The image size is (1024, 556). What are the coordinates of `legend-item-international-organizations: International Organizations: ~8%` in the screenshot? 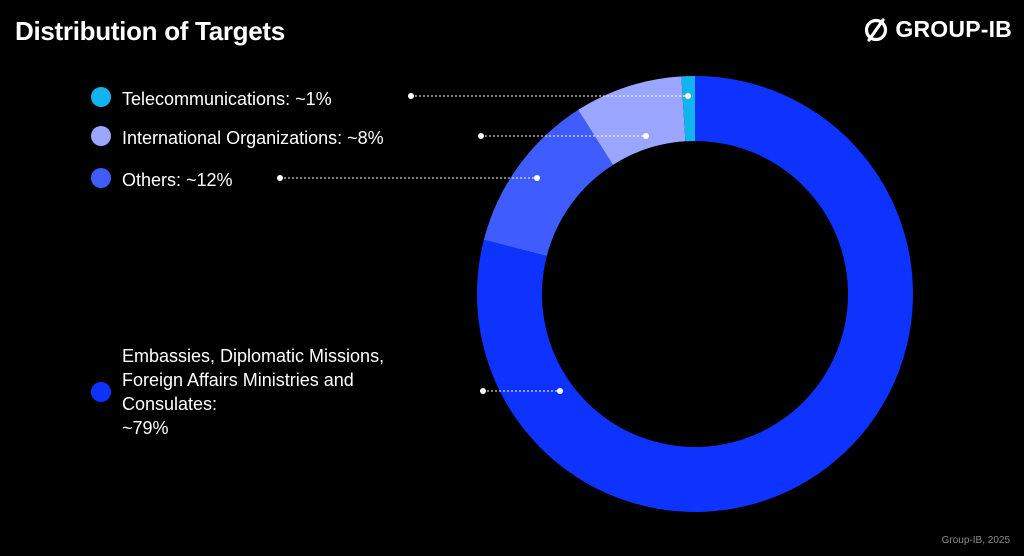 It's located at (237, 138).